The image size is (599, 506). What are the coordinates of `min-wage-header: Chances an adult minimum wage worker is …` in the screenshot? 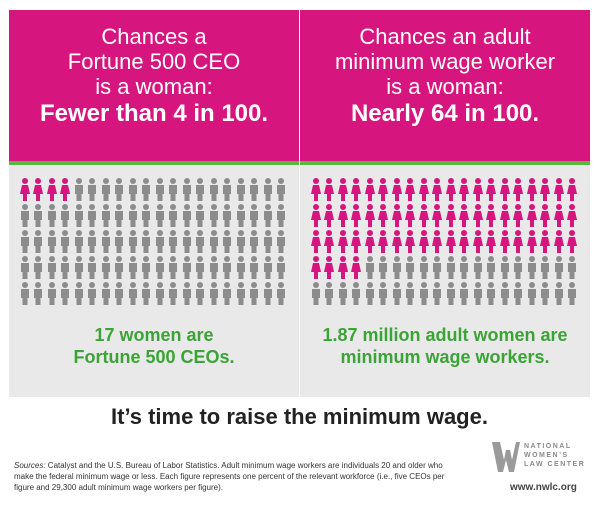 It's located at (445, 85).